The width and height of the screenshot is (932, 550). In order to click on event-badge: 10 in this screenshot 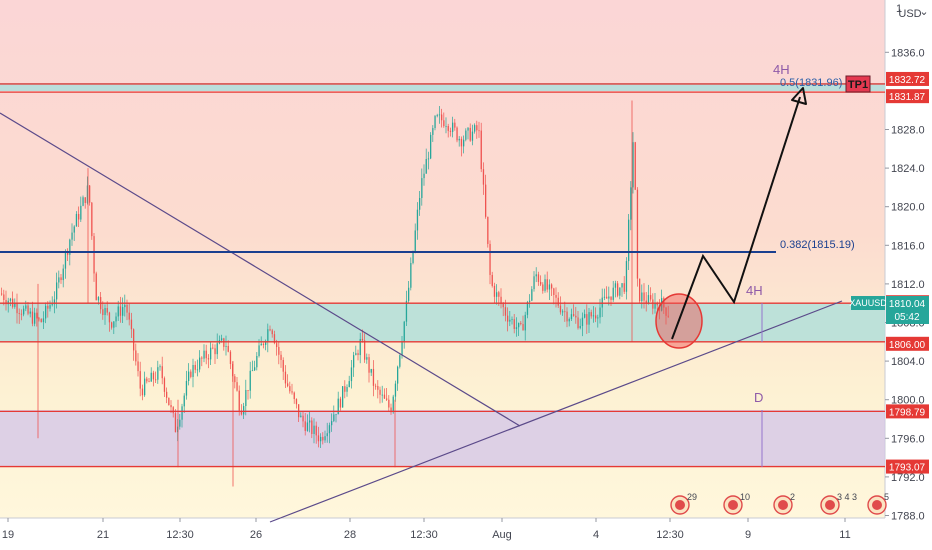, I will do `click(736, 503)`.